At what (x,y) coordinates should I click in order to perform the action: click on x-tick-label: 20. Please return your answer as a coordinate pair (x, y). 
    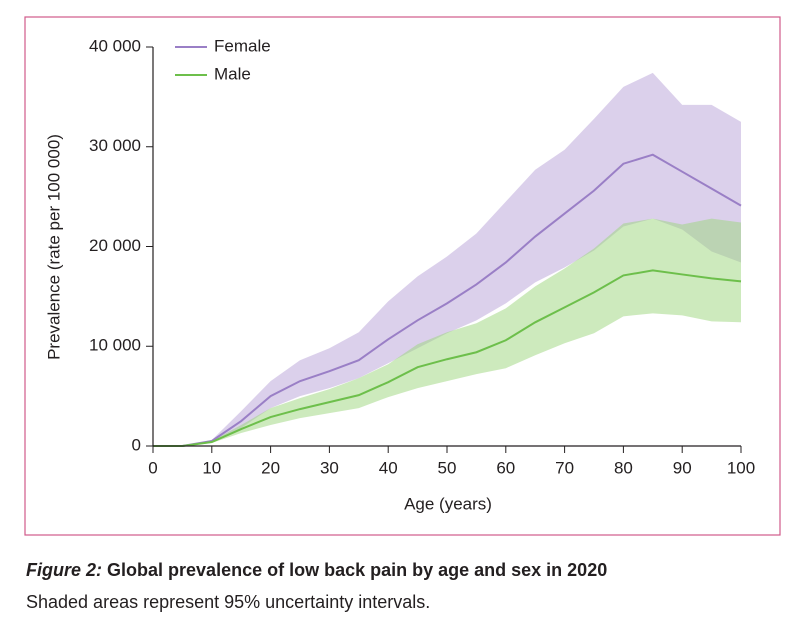
    Looking at the image, I should click on (270, 467).